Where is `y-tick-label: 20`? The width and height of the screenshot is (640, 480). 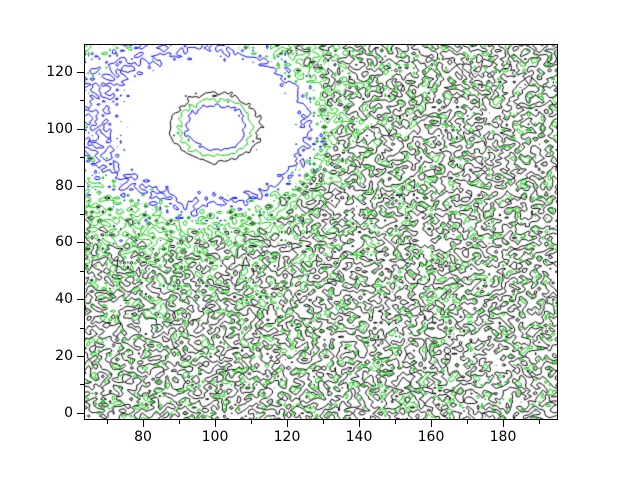
y-tick-label: 20 is located at coordinates (64, 356).